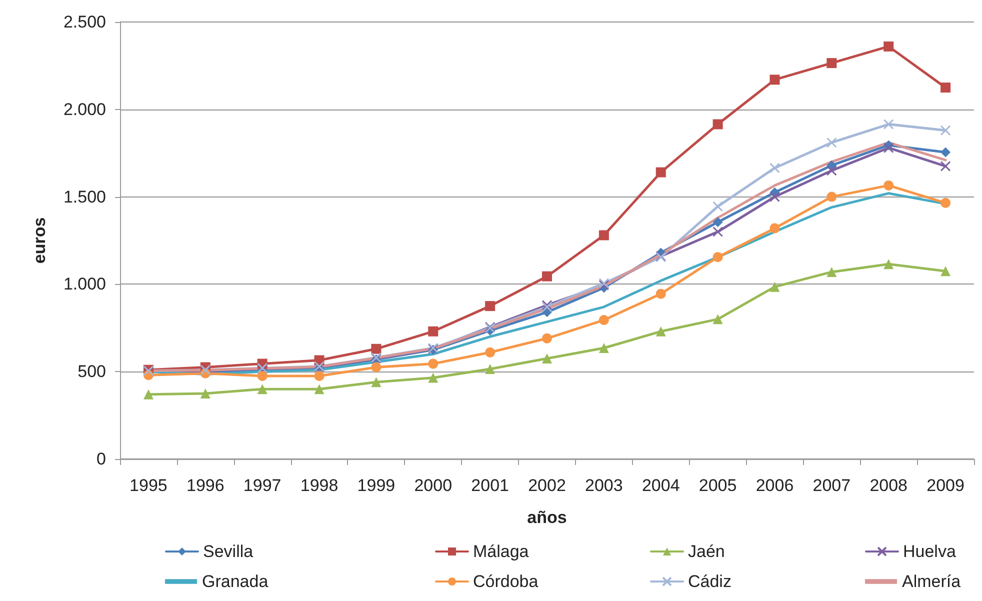 This screenshot has height=601, width=982. Describe the element at coordinates (262, 485) in the screenshot. I see `x-tick-label: 1997` at that location.